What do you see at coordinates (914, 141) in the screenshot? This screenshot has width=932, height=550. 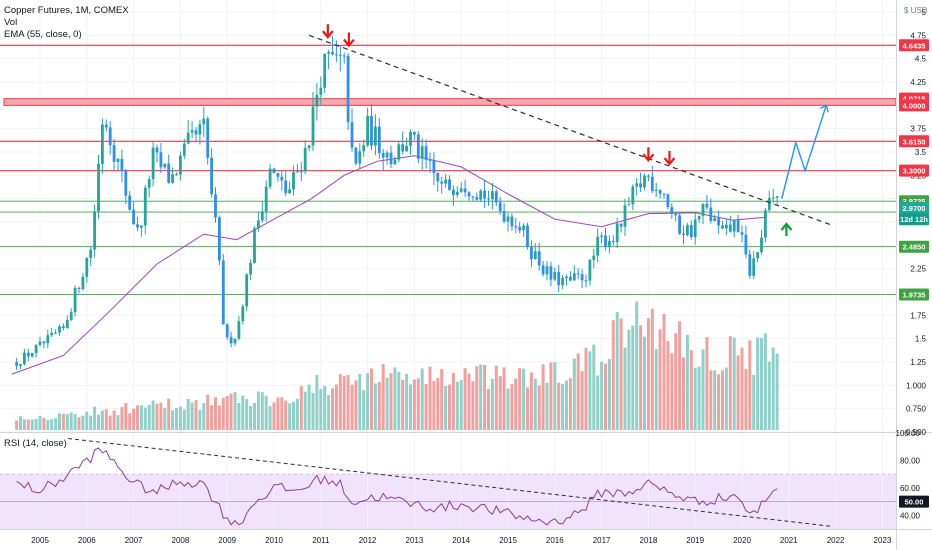 I see `level-badge-bg` at bounding box center [914, 141].